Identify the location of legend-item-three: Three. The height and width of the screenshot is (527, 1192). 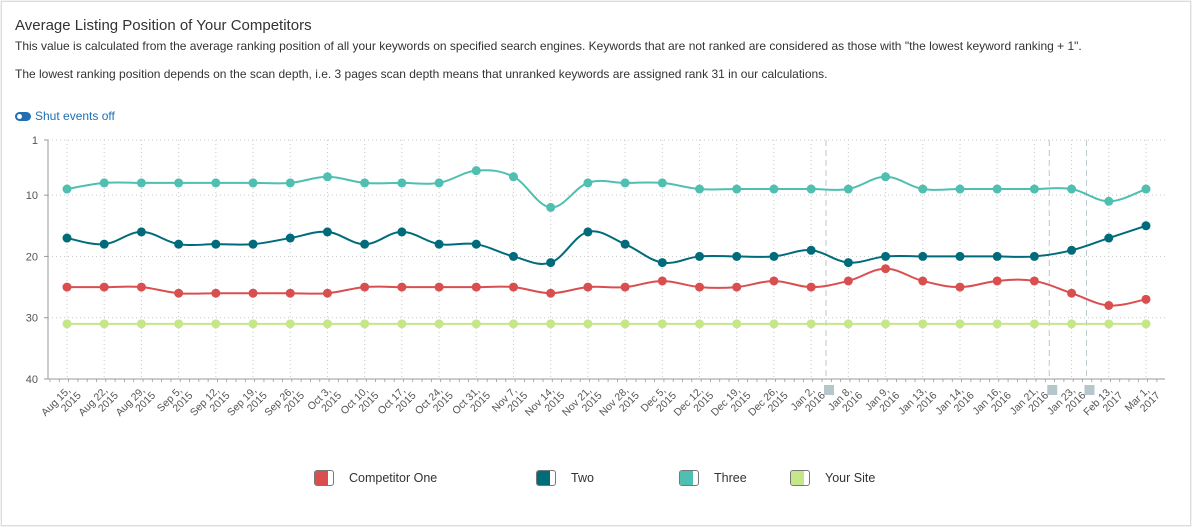
(713, 478).